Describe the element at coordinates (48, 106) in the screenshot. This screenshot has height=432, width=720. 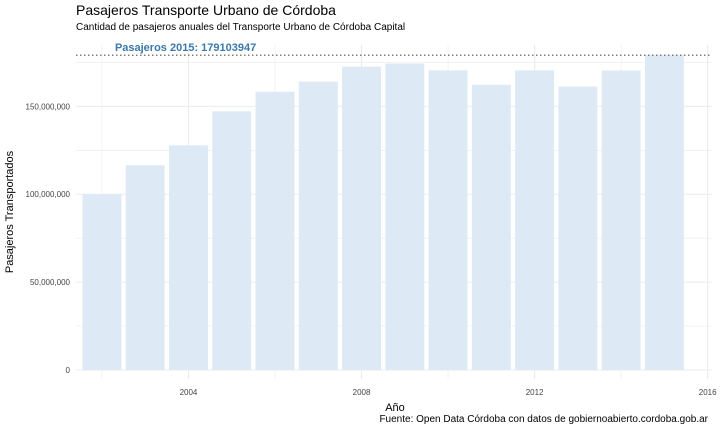
I see `y-tick-label: 150,000,000` at that location.